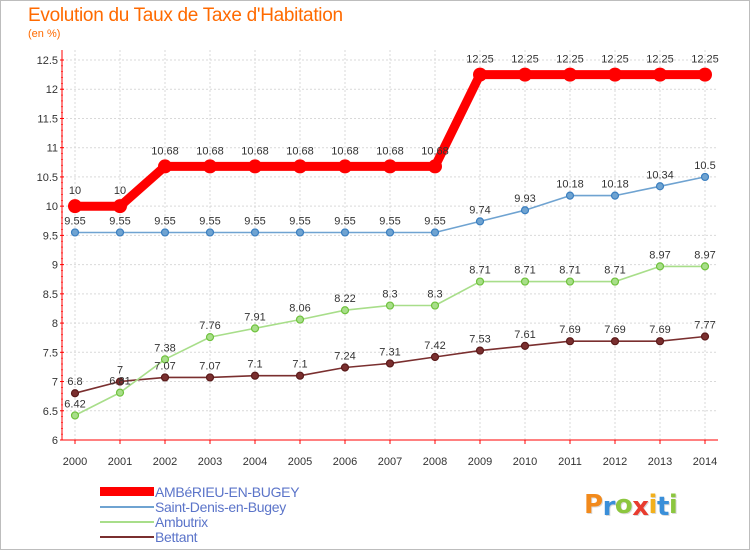  Describe the element at coordinates (120, 371) in the screenshot. I see `data-label: 7` at that location.